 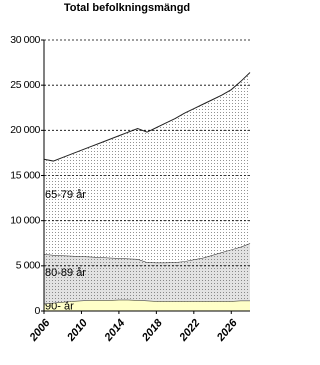 What do you see at coordinates (38, 311) in the screenshot?
I see `y-tick-label: 0` at bounding box center [38, 311].